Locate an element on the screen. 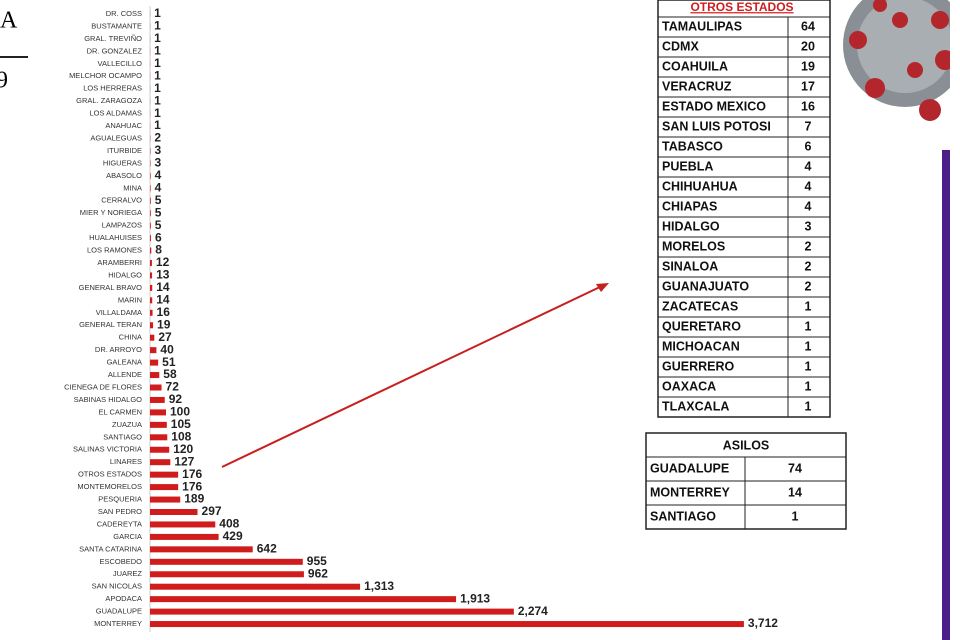 This screenshot has width=960, height=640. table-title: ASILOS is located at coordinates (746, 445).